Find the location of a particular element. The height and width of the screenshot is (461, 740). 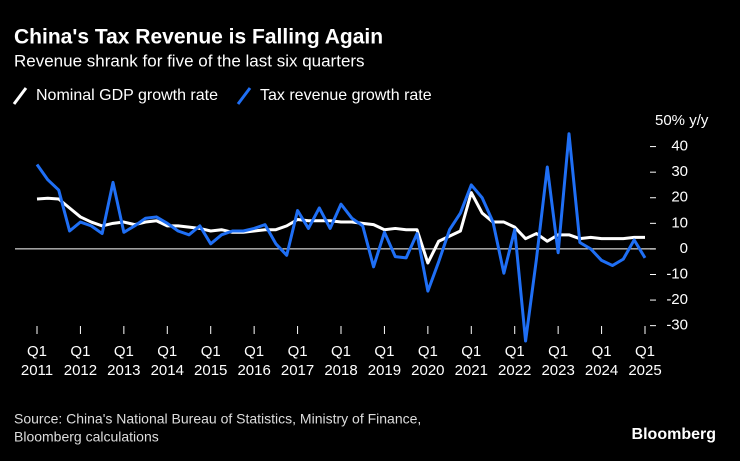

x-tick-label: 2013 is located at coordinates (123, 370).